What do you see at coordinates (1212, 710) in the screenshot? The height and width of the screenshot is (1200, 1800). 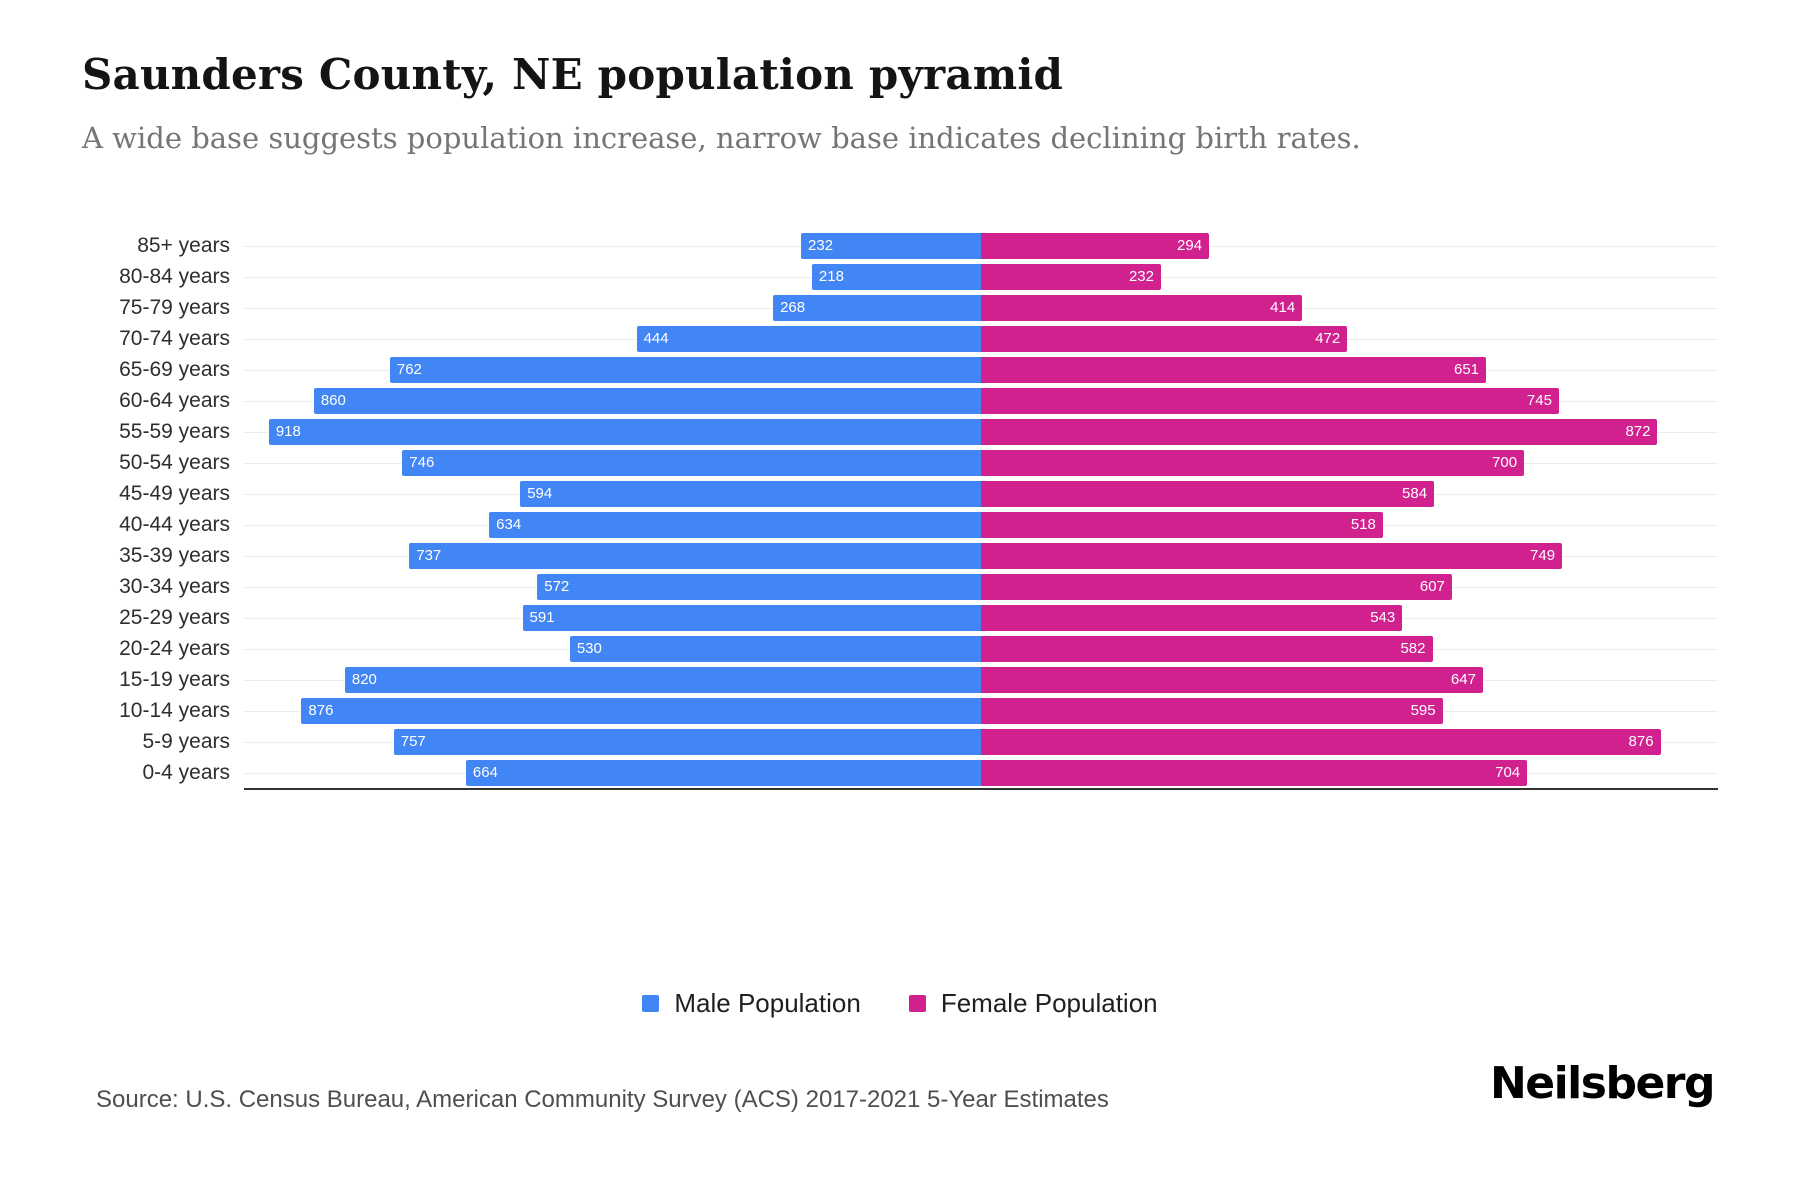 I see `female-bar: 595` at bounding box center [1212, 710].